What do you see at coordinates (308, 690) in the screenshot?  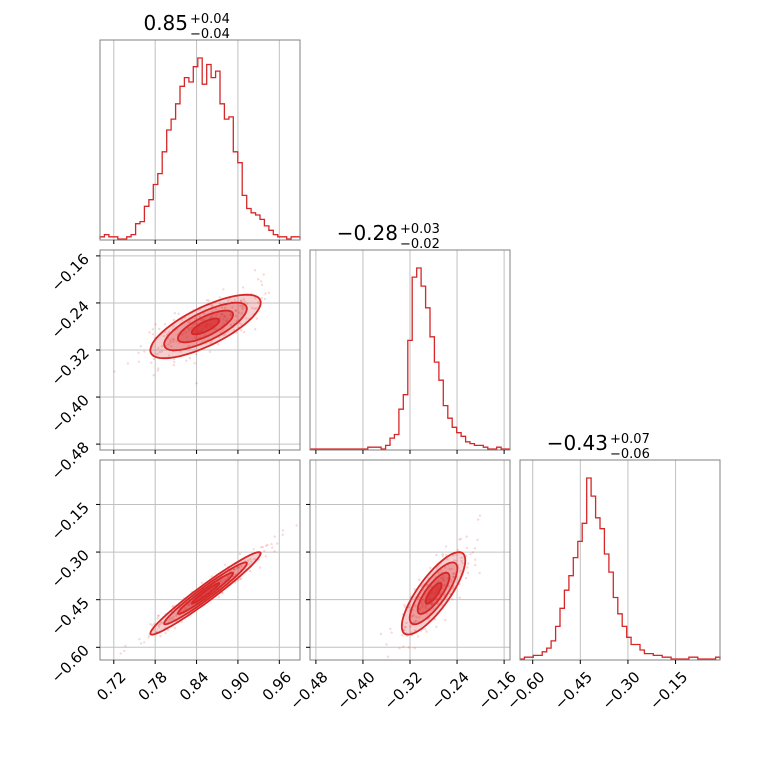 I see `x-tick-label: −0.48` at bounding box center [308, 690].